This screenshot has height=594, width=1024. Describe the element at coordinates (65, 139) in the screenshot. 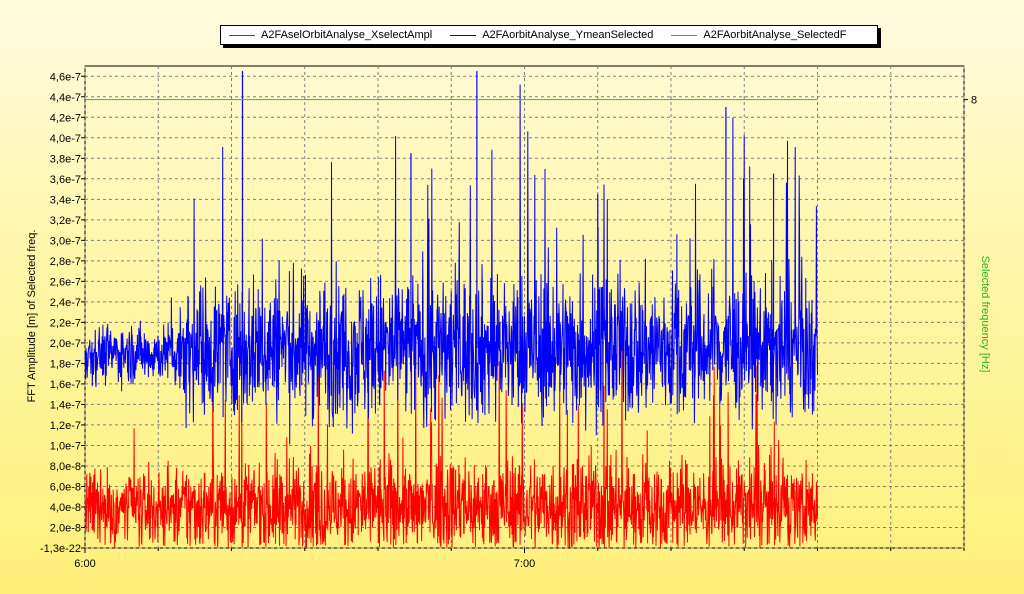

I see `y-tick-label: 4,0e-7` at that location.